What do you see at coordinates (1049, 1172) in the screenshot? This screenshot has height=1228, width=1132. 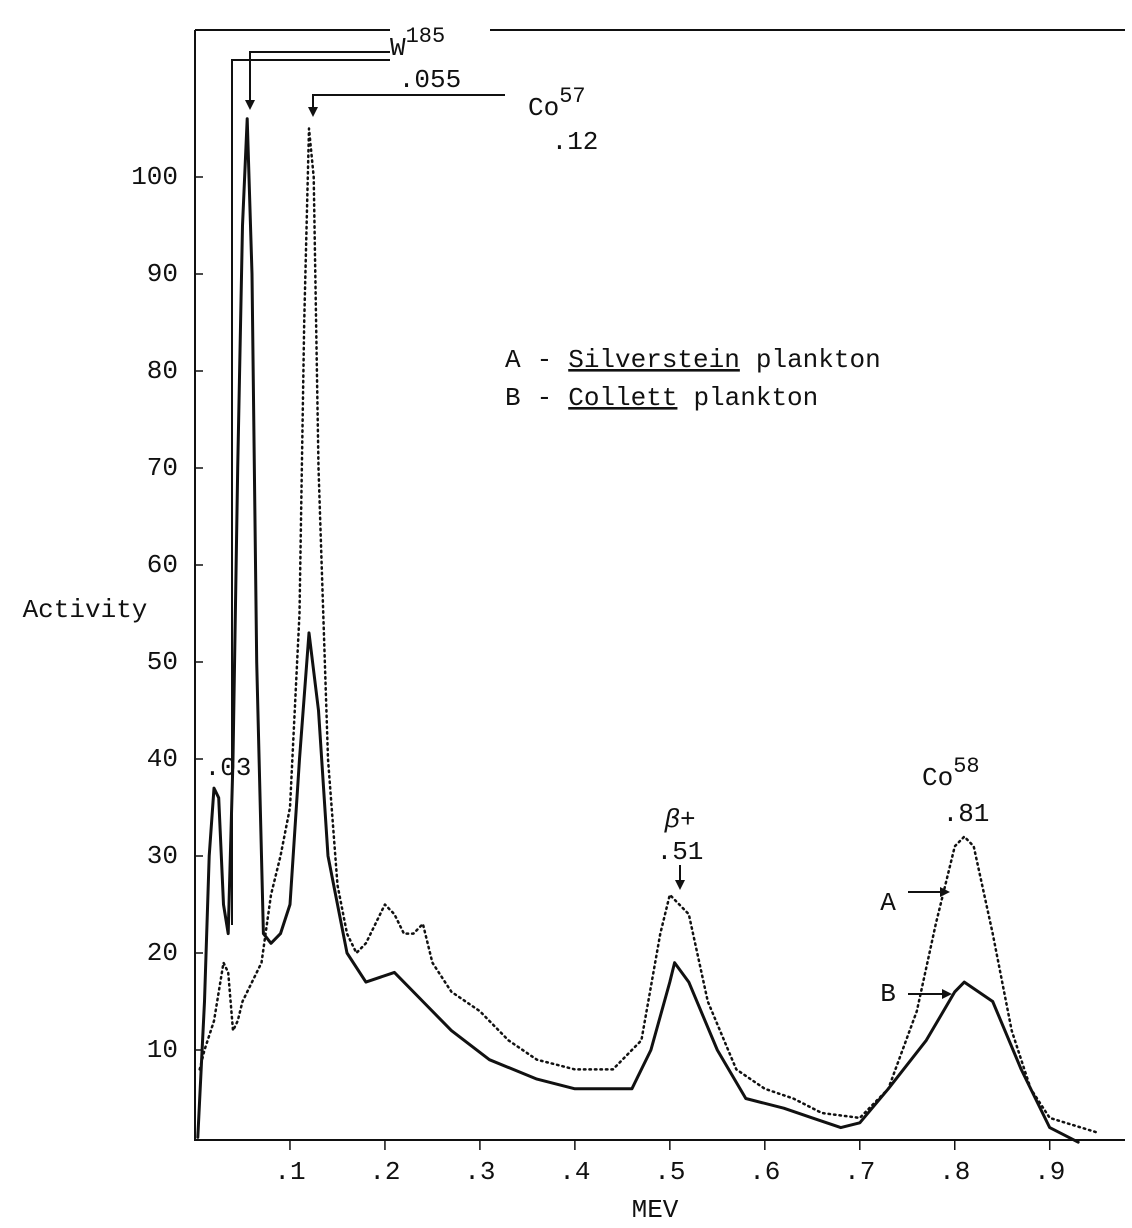 I see `x-tick-label: .9` at bounding box center [1049, 1172].